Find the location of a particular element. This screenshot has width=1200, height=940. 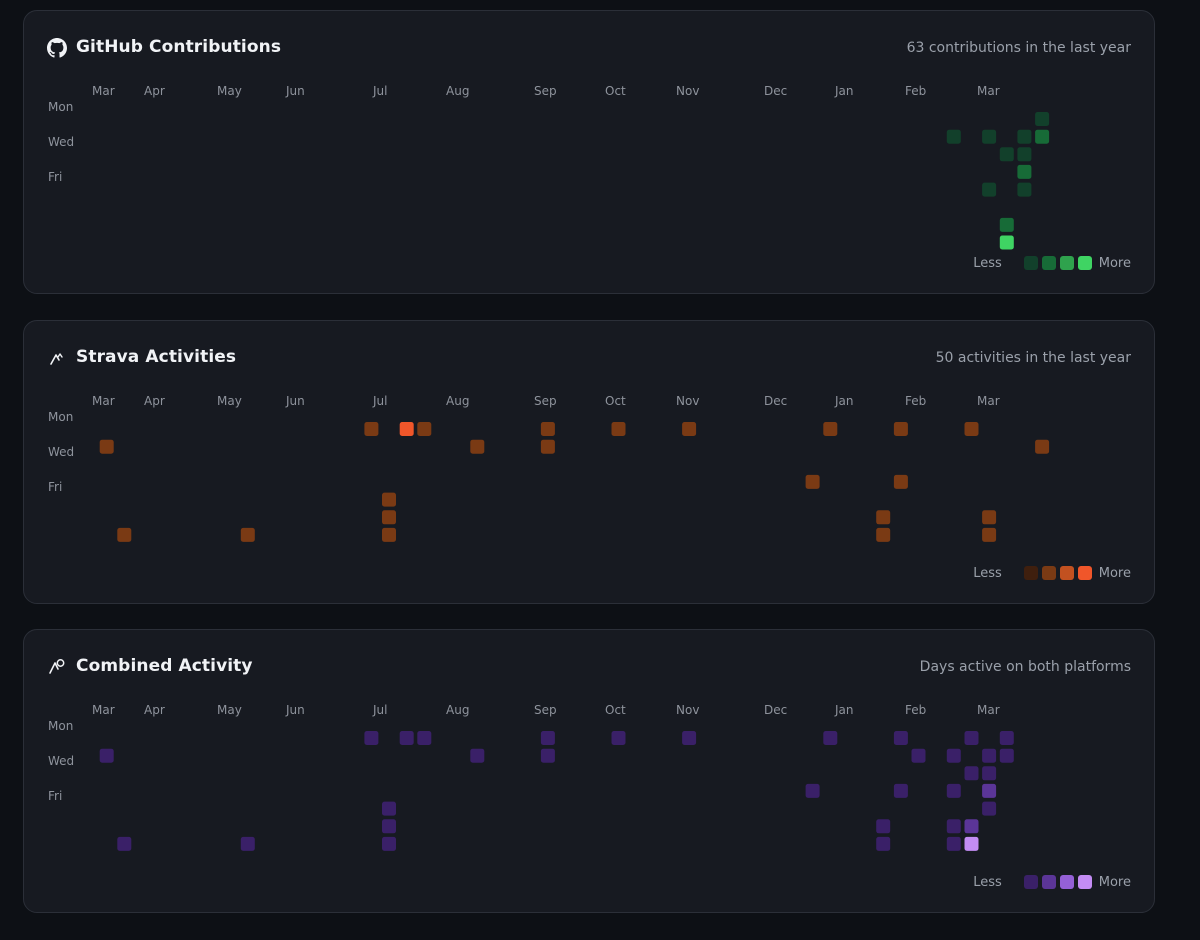

month-label: Oct is located at coordinates (615, 401).